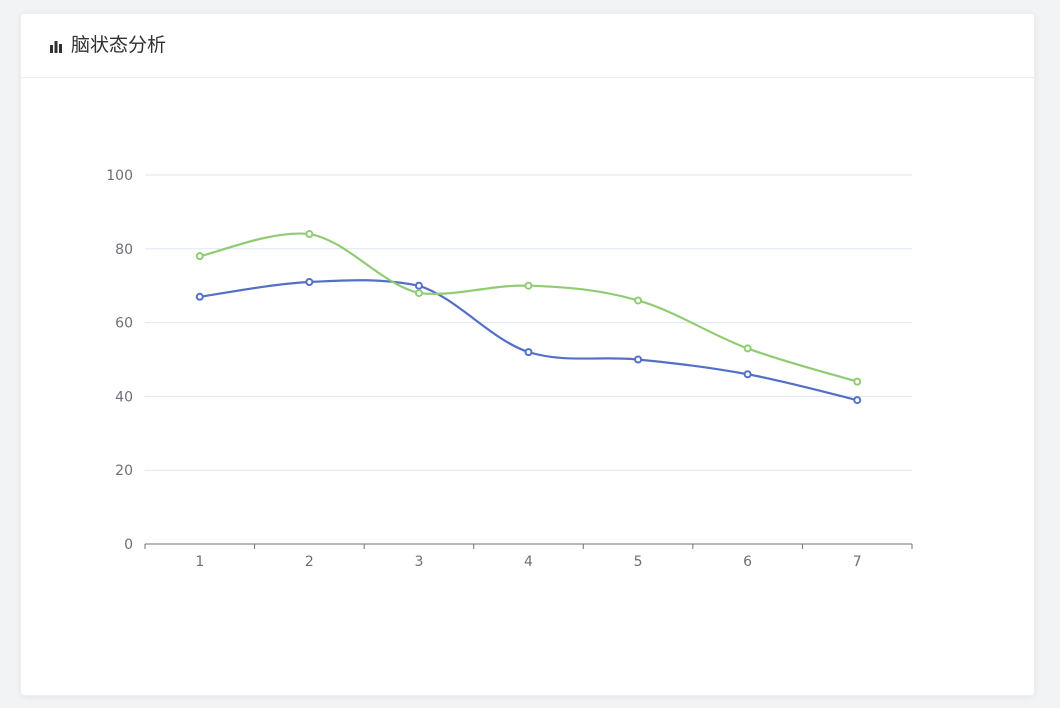  Describe the element at coordinates (747, 562) in the screenshot. I see `x-tick-label: 6` at that location.